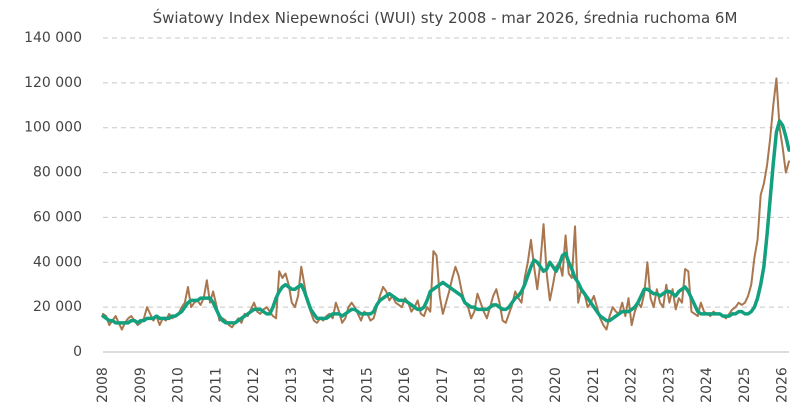 Image resolution: width=790 pixels, height=407 pixels. What do you see at coordinates (57, 307) in the screenshot?
I see `y-tick-label: 20 000` at bounding box center [57, 307].